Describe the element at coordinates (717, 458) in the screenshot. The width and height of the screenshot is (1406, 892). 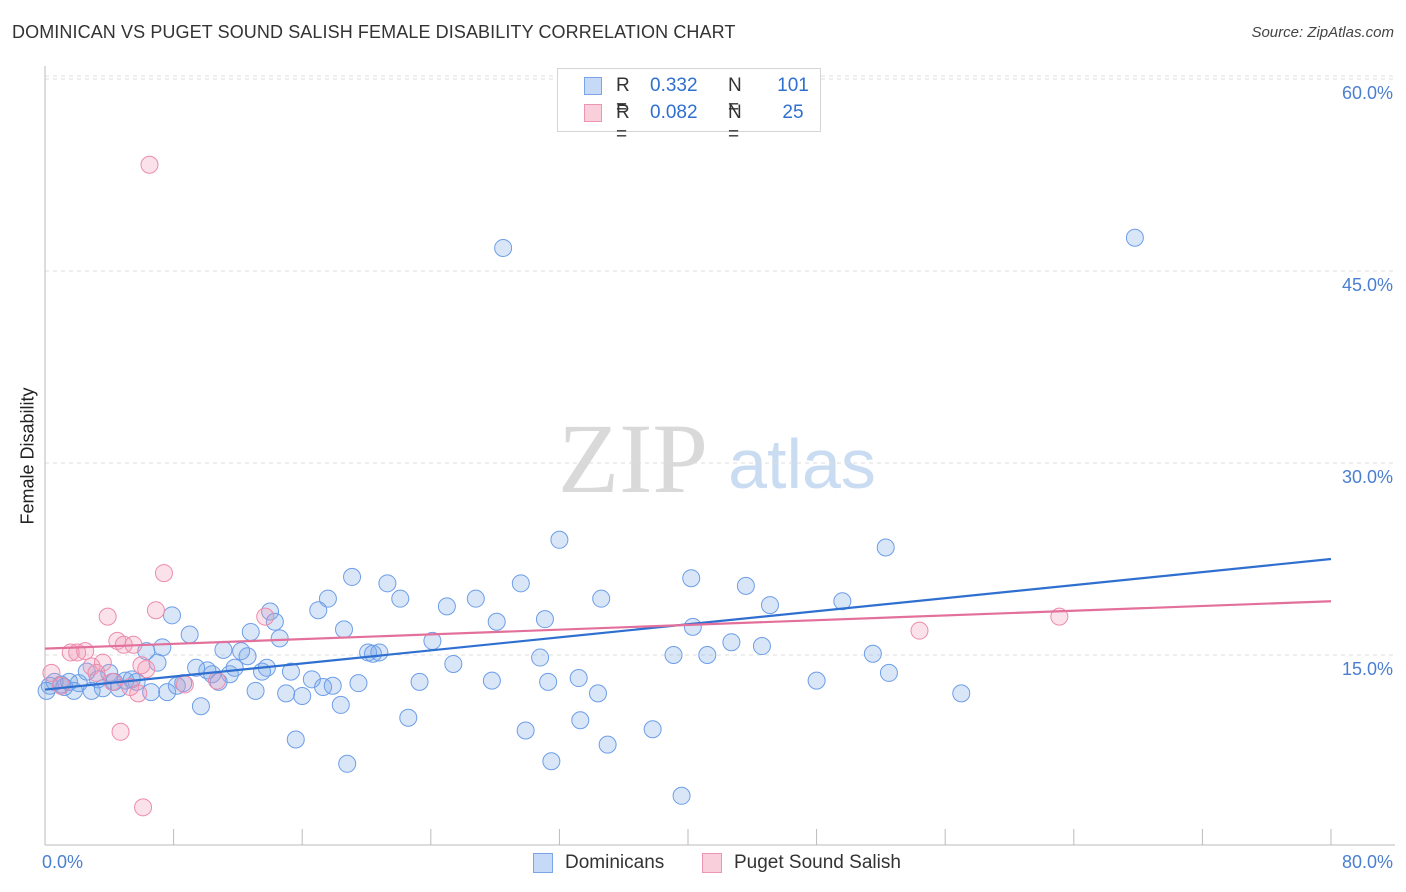
I see `watermark: ZIP atlas` at that location.